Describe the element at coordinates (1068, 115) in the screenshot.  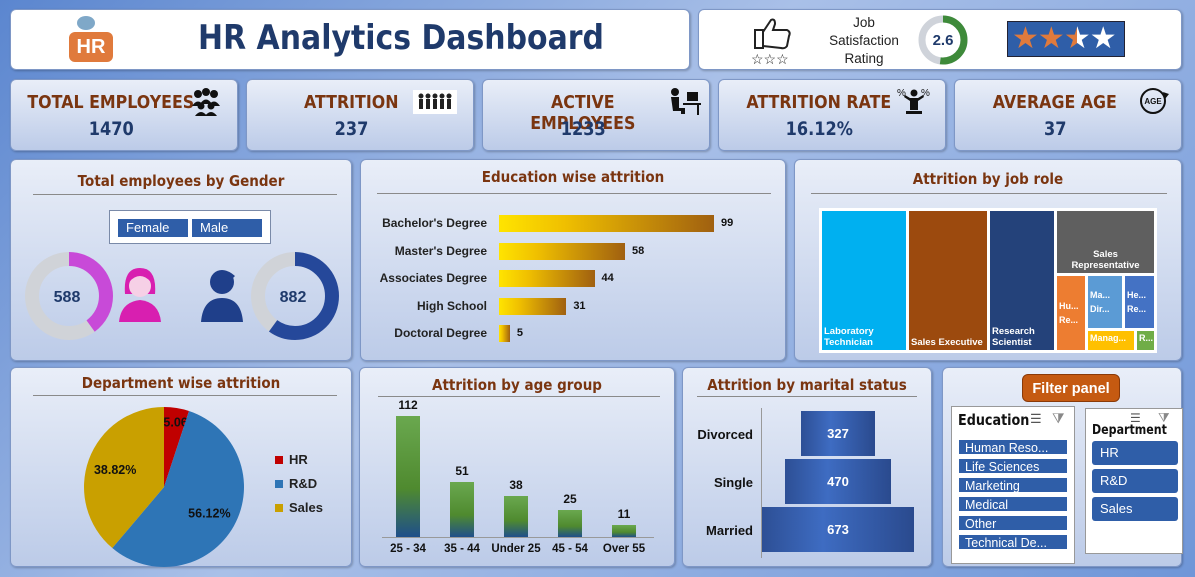
I see `kpi-average-age: AVERAGE AGE 37 AGE` at that location.